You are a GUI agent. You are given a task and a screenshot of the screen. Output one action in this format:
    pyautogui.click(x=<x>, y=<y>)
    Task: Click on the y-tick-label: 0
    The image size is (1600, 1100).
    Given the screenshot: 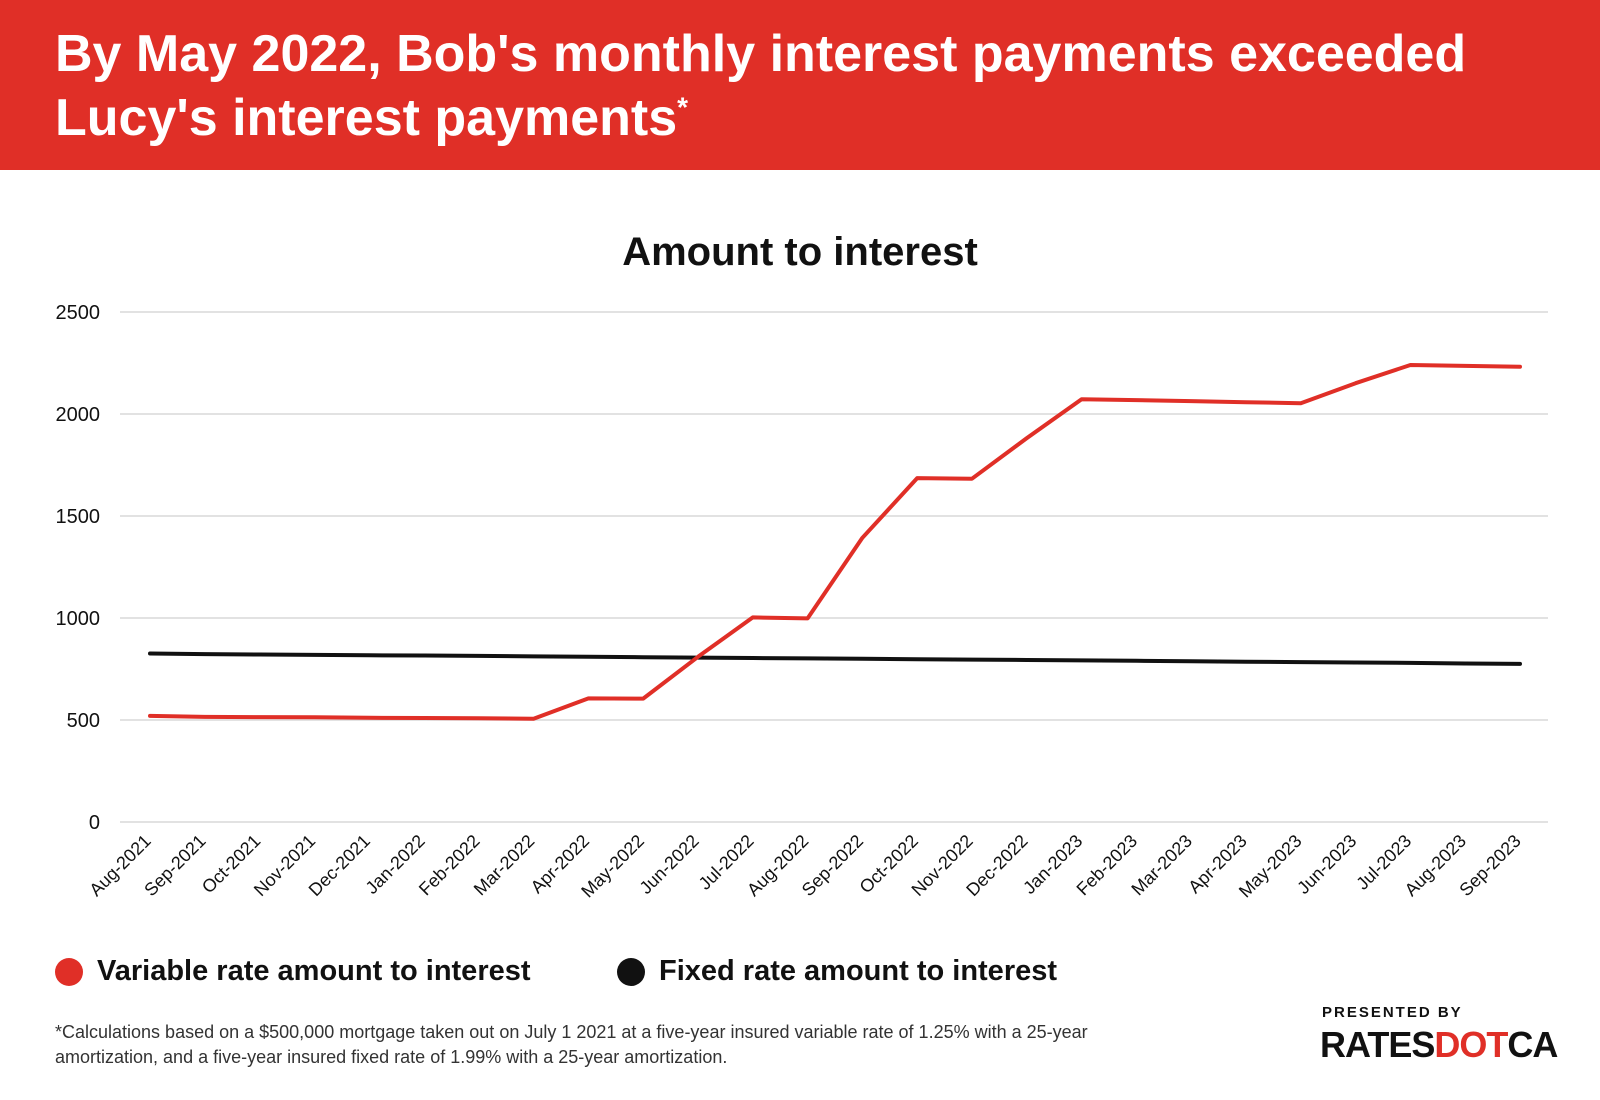 What is the action you would take?
    pyautogui.click(x=94, y=823)
    